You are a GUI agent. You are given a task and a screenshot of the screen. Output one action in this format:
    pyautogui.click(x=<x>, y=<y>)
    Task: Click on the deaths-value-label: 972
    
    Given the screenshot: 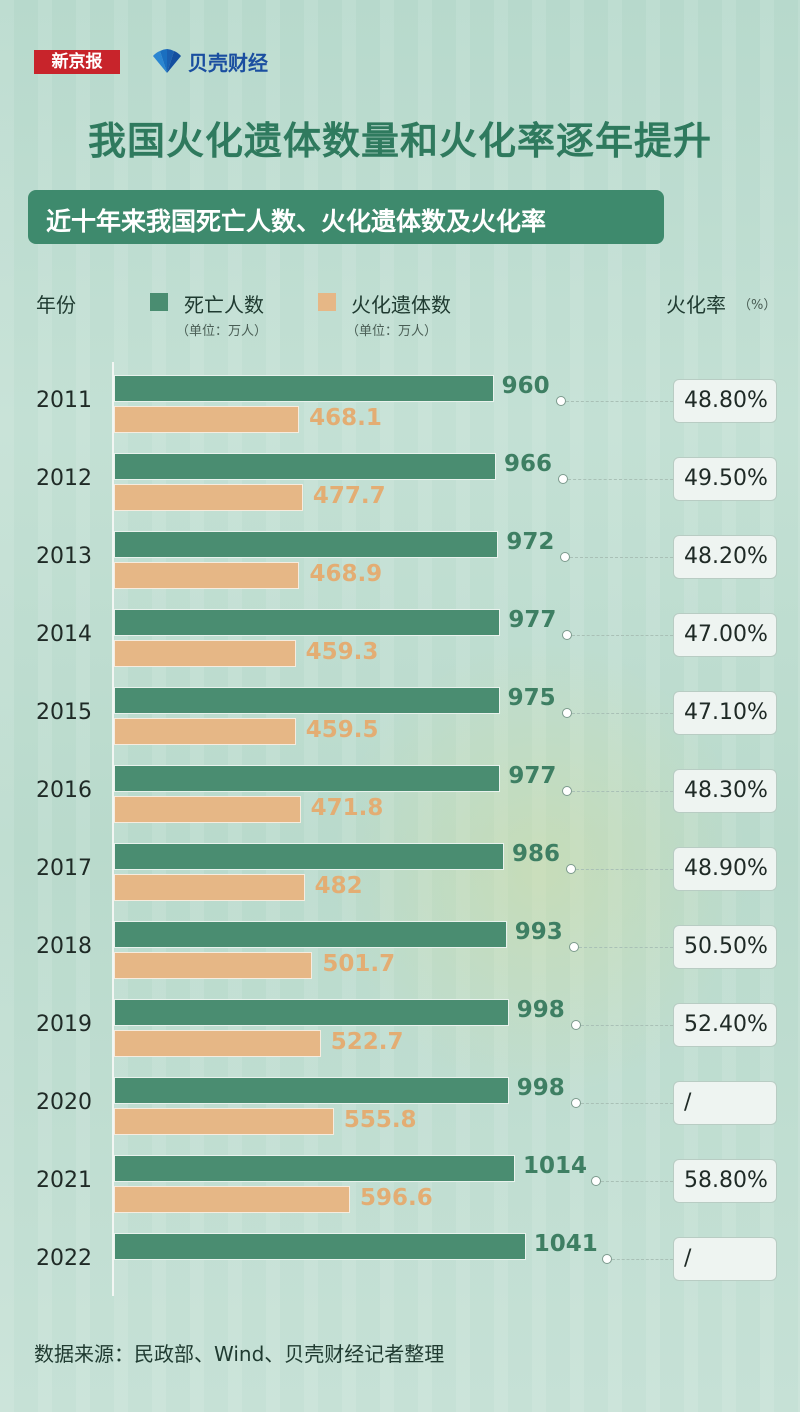 What is the action you would take?
    pyautogui.click(x=530, y=542)
    